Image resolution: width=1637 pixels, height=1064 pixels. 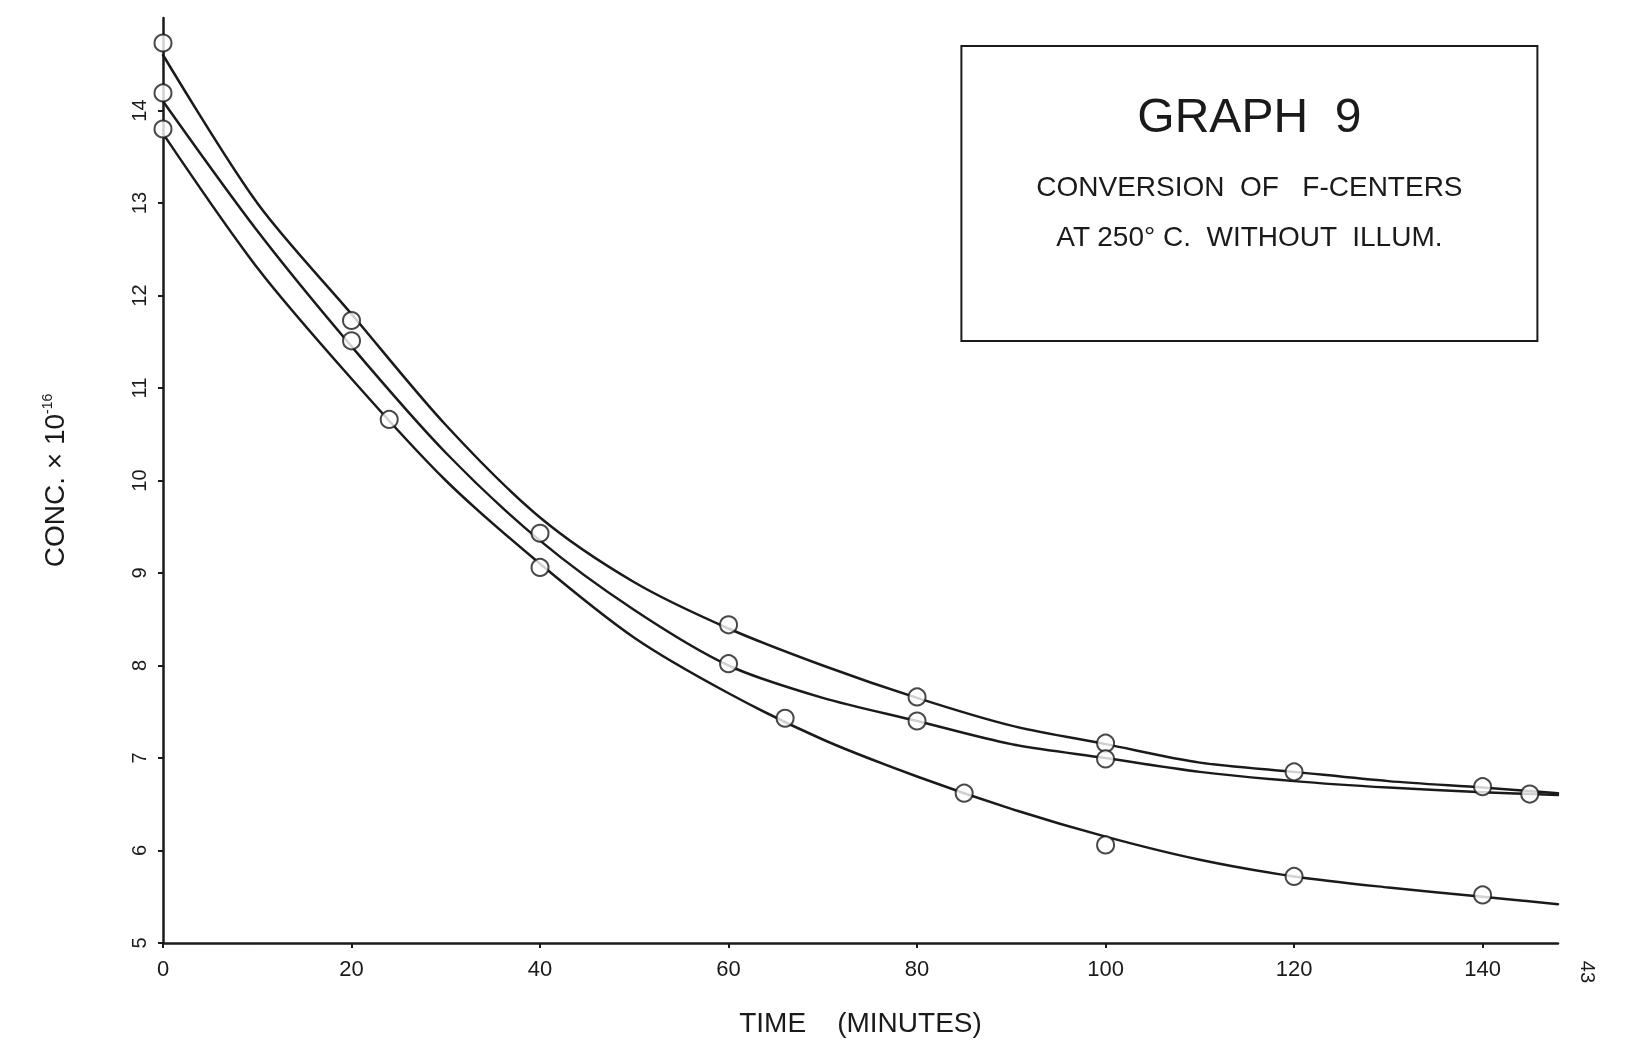 What do you see at coordinates (163, 968) in the screenshot?
I see `x-tick-label: 0` at bounding box center [163, 968].